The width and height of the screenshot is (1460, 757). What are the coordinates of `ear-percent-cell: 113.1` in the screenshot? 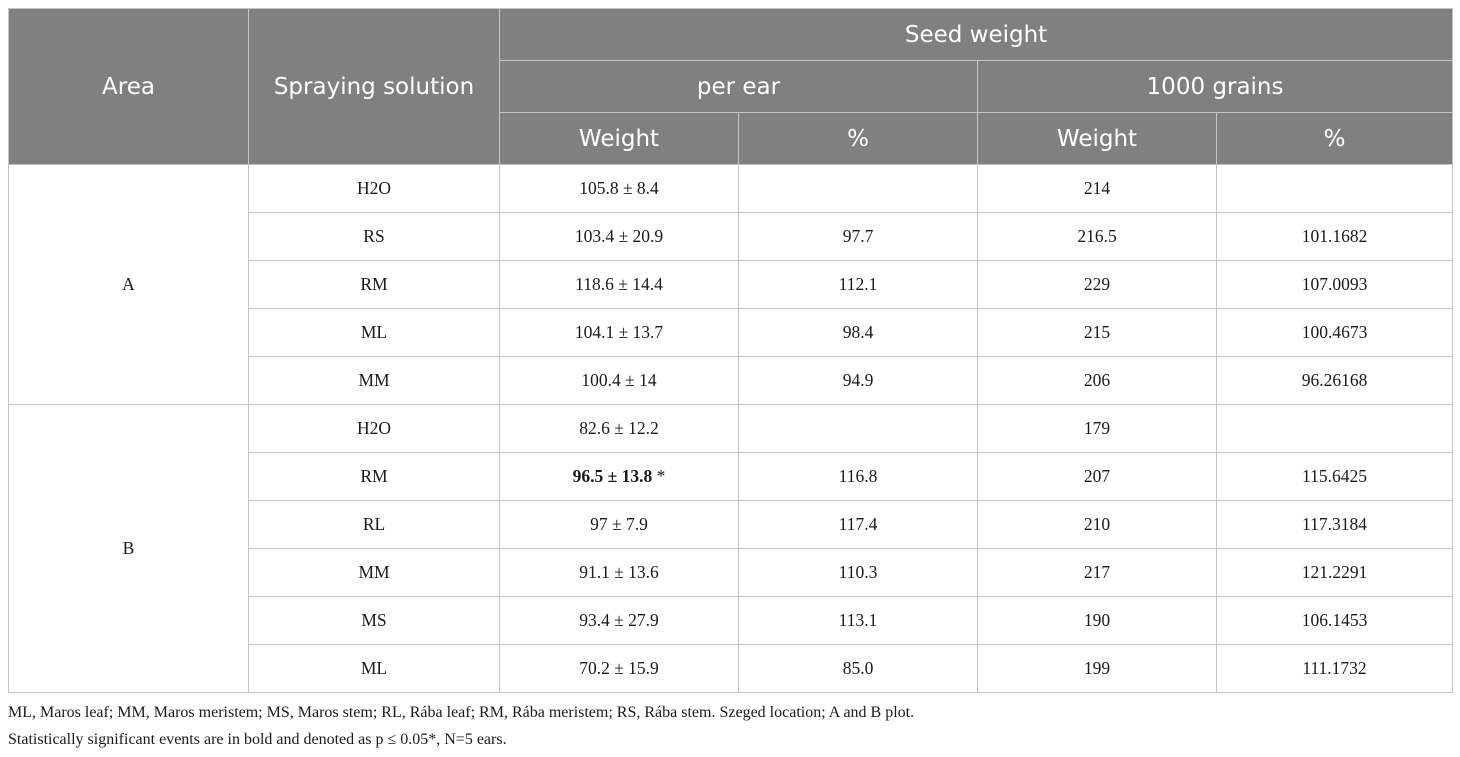 It's located at (858, 620).